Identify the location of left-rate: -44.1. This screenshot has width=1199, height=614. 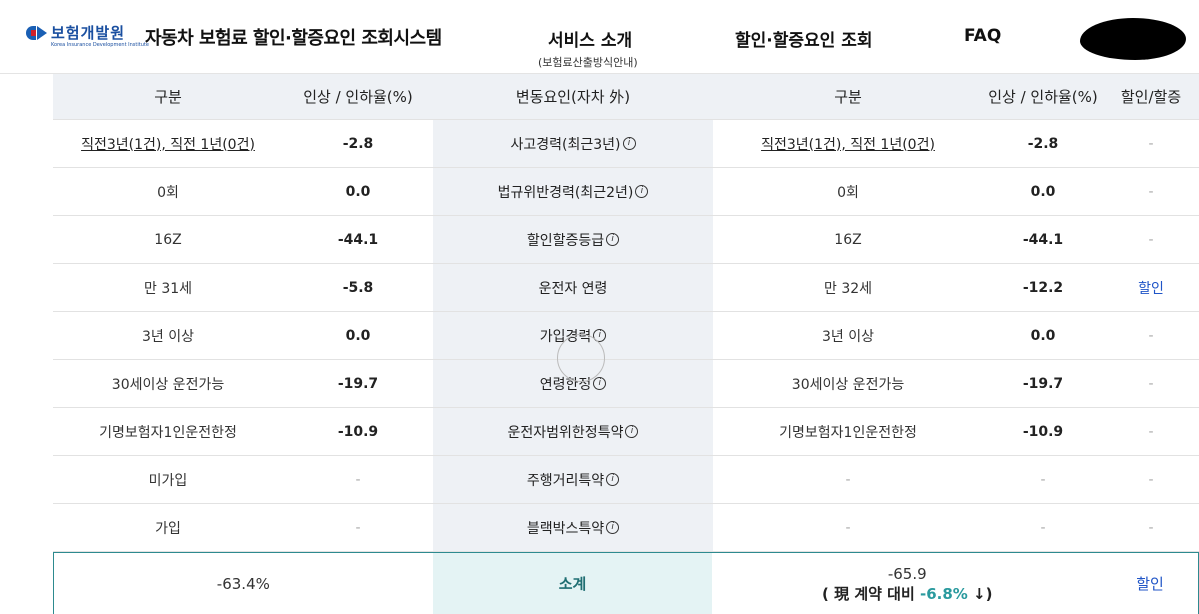
(358, 239).